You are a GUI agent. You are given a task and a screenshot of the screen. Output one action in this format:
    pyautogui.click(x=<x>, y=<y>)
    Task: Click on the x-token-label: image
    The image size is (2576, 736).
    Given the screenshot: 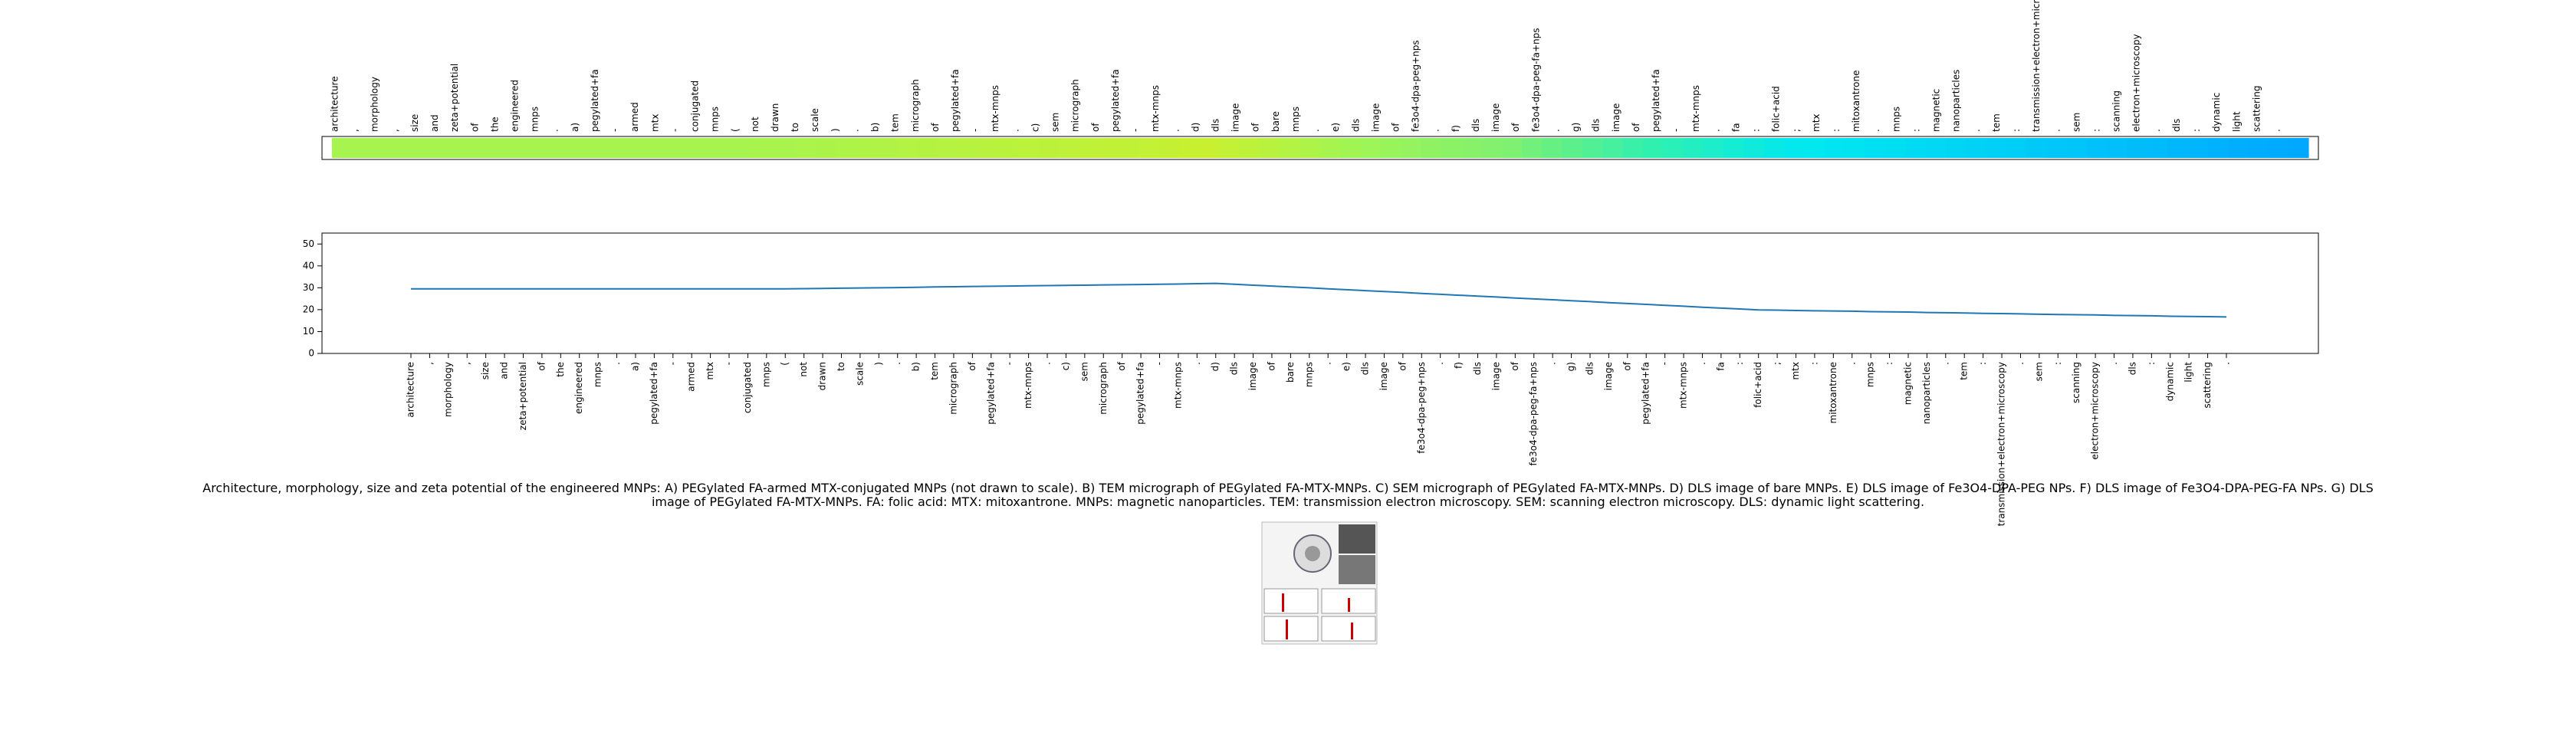 What is the action you would take?
    pyautogui.click(x=1608, y=376)
    